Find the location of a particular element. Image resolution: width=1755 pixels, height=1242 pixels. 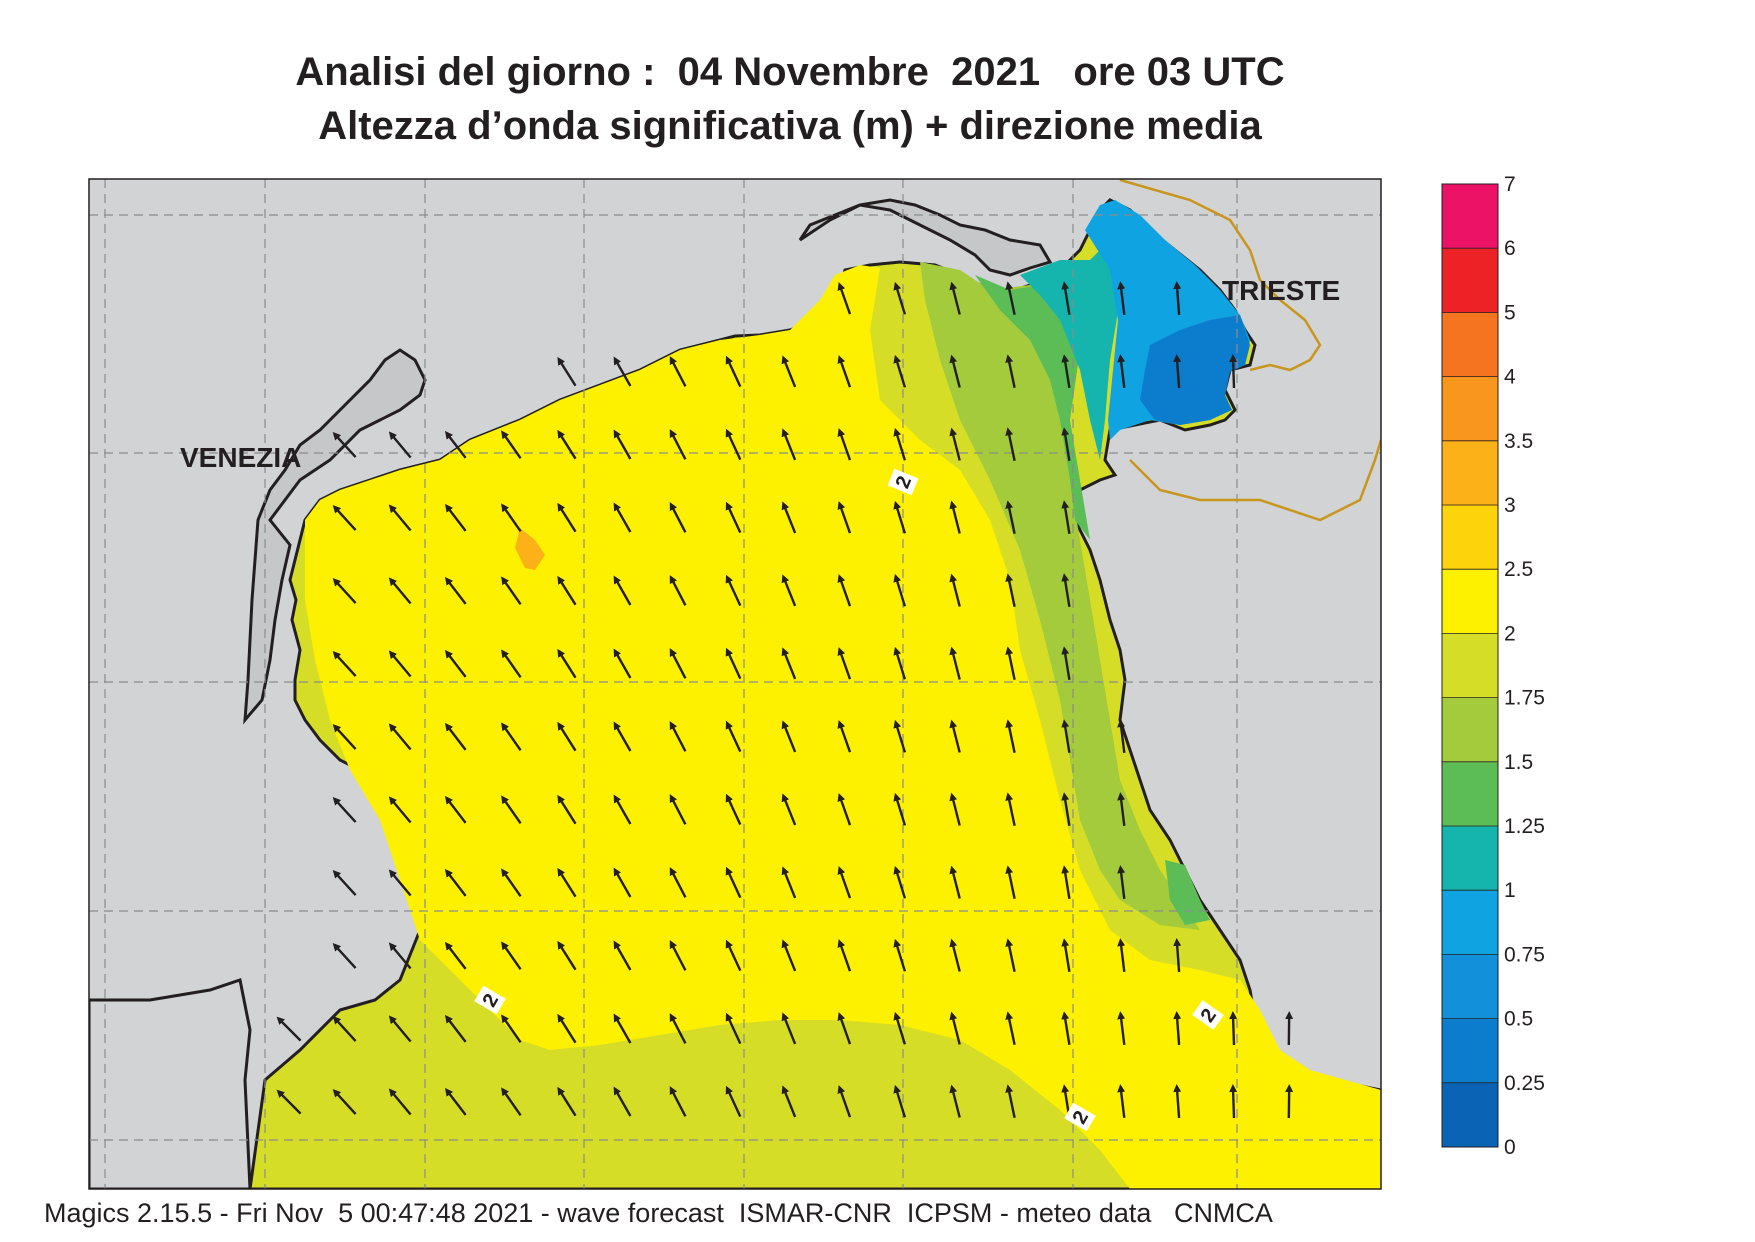

colorbar-tick-label: 7 is located at coordinates (1510, 184).